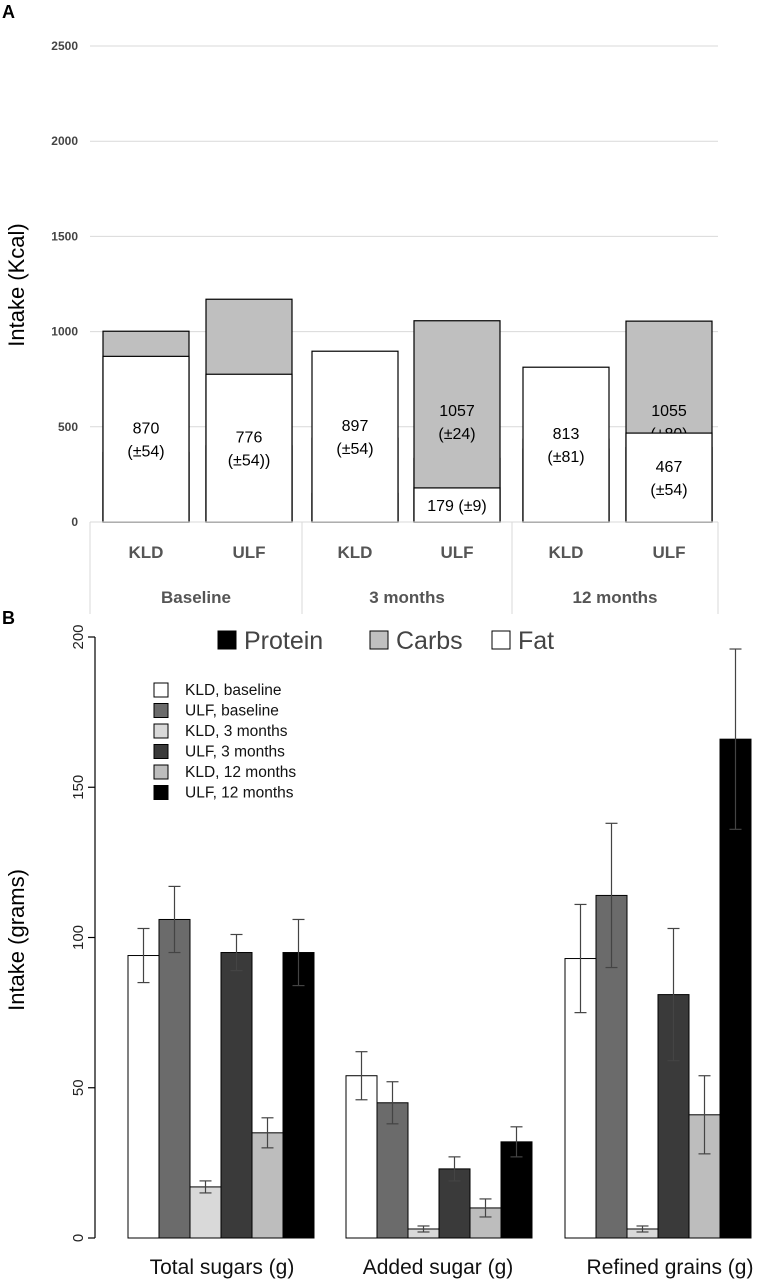 Image resolution: width=780 pixels, height=1284 pixels. I want to click on x-tick-b-1: Added sugar (g), so click(438, 1267).